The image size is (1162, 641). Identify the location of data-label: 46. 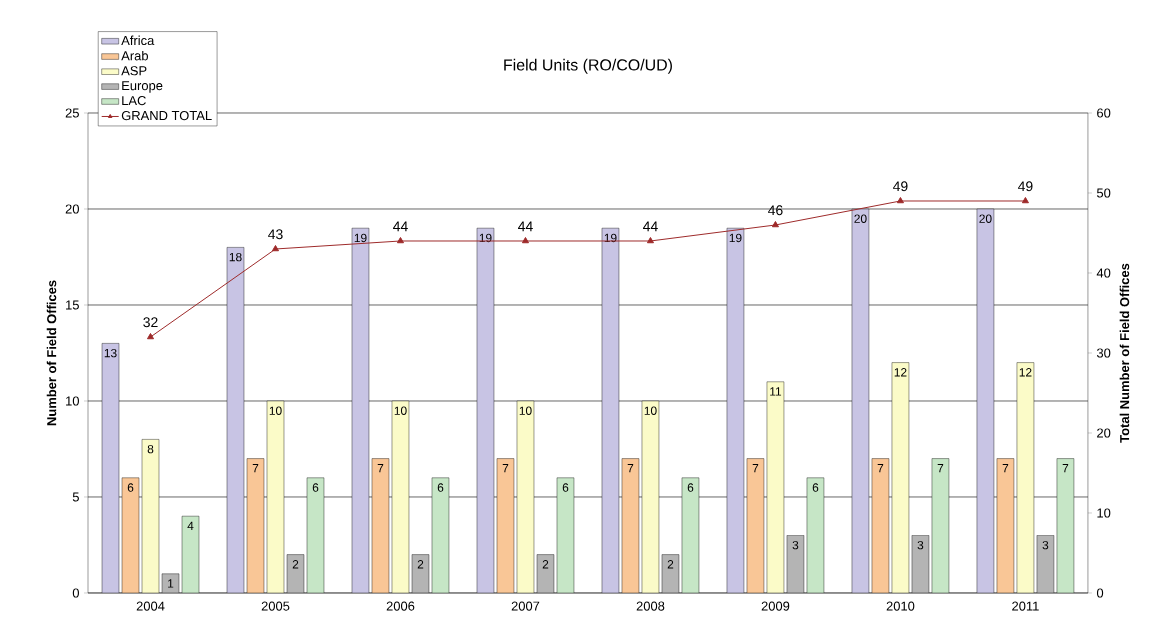
(775, 210).